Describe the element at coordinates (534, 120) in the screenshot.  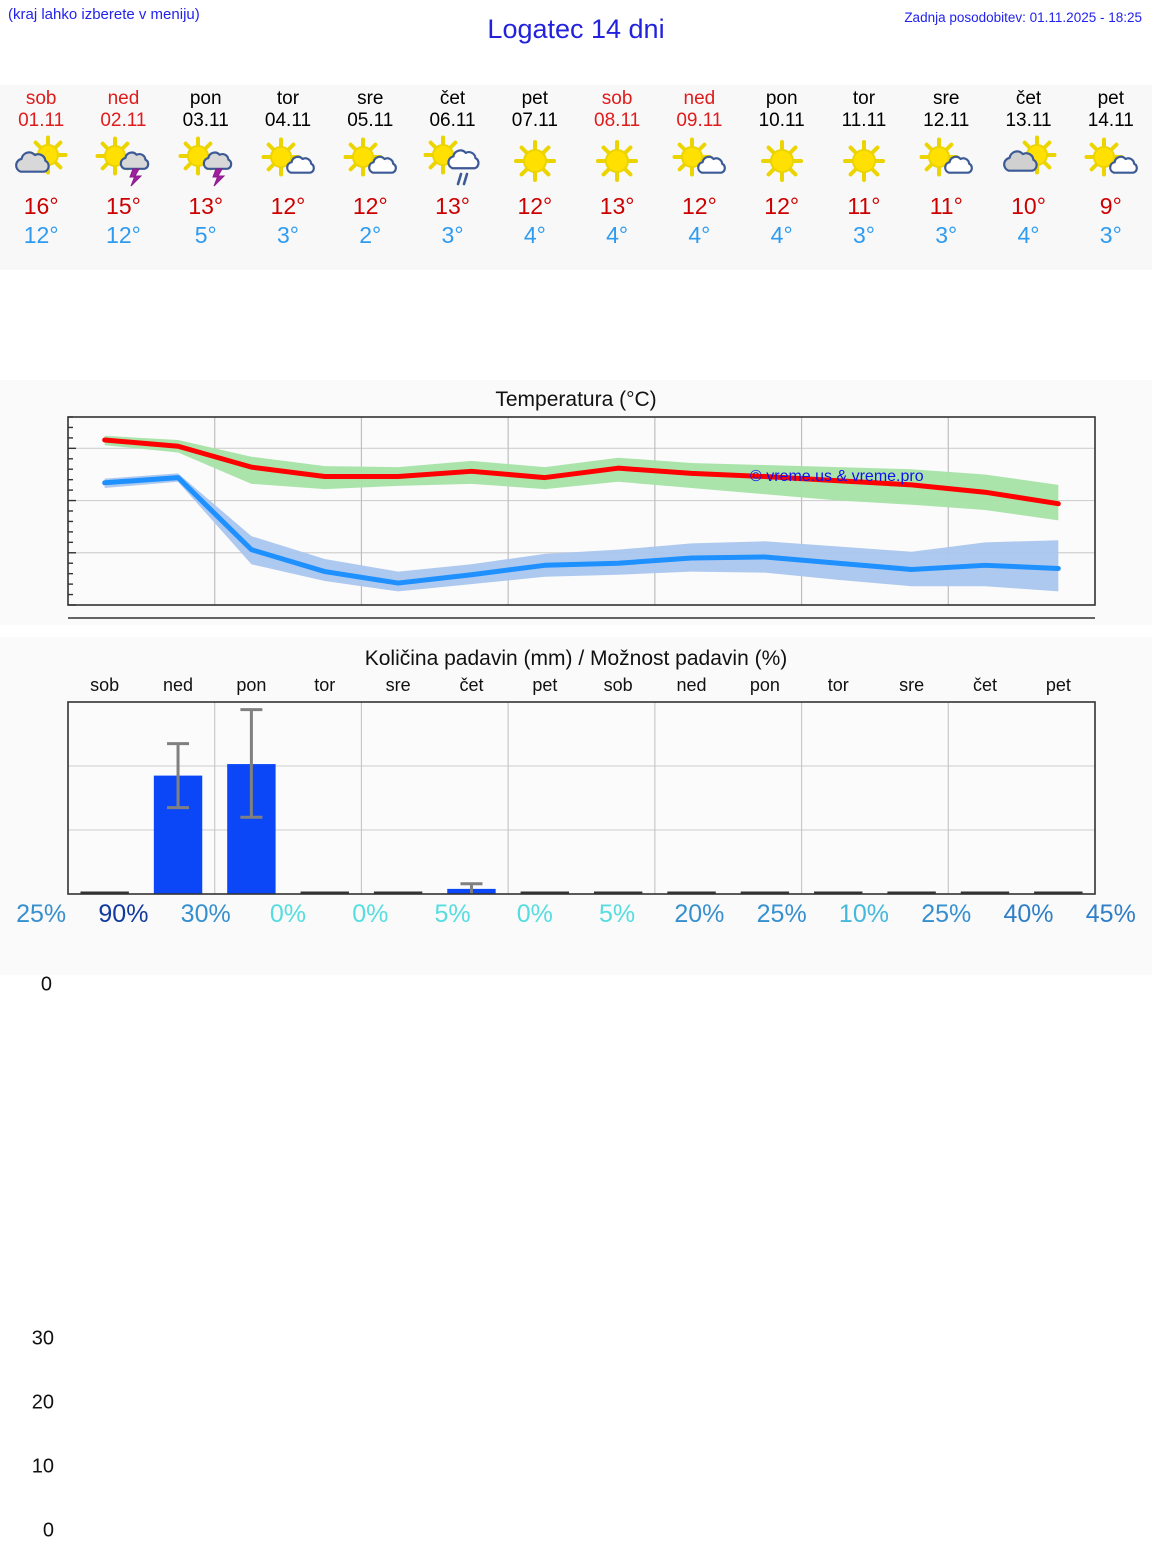
I see `date-label: 07.11` at that location.